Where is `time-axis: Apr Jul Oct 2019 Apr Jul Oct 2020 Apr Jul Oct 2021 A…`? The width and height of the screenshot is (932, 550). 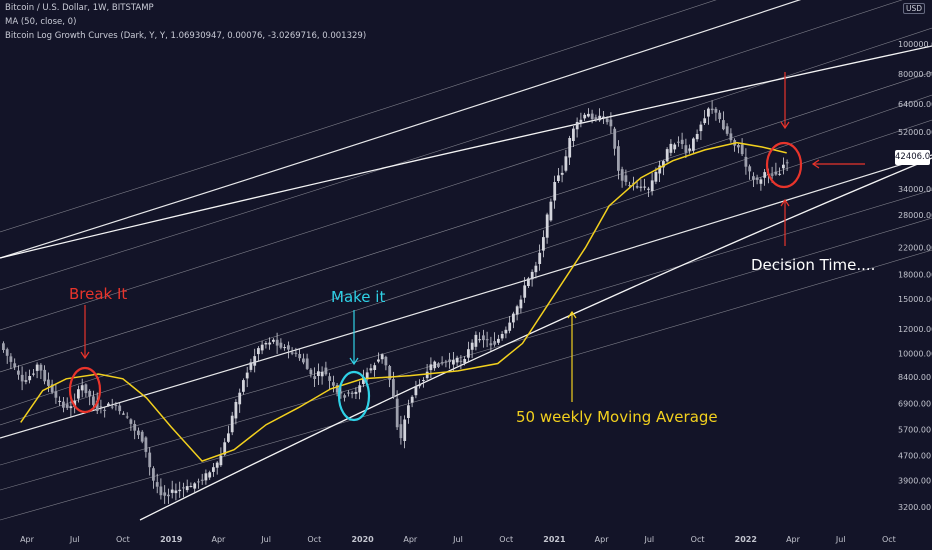 time-axis: Apr Jul Oct 2019 Apr Jul Oct 2020 Apr Jul Oct 2021 A… is located at coordinates (458, 539).